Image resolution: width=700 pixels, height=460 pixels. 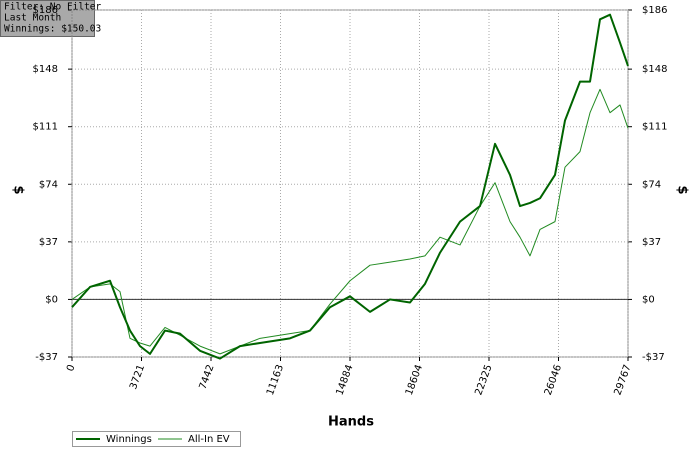 I want to click on legend-frame, so click(x=156, y=439).